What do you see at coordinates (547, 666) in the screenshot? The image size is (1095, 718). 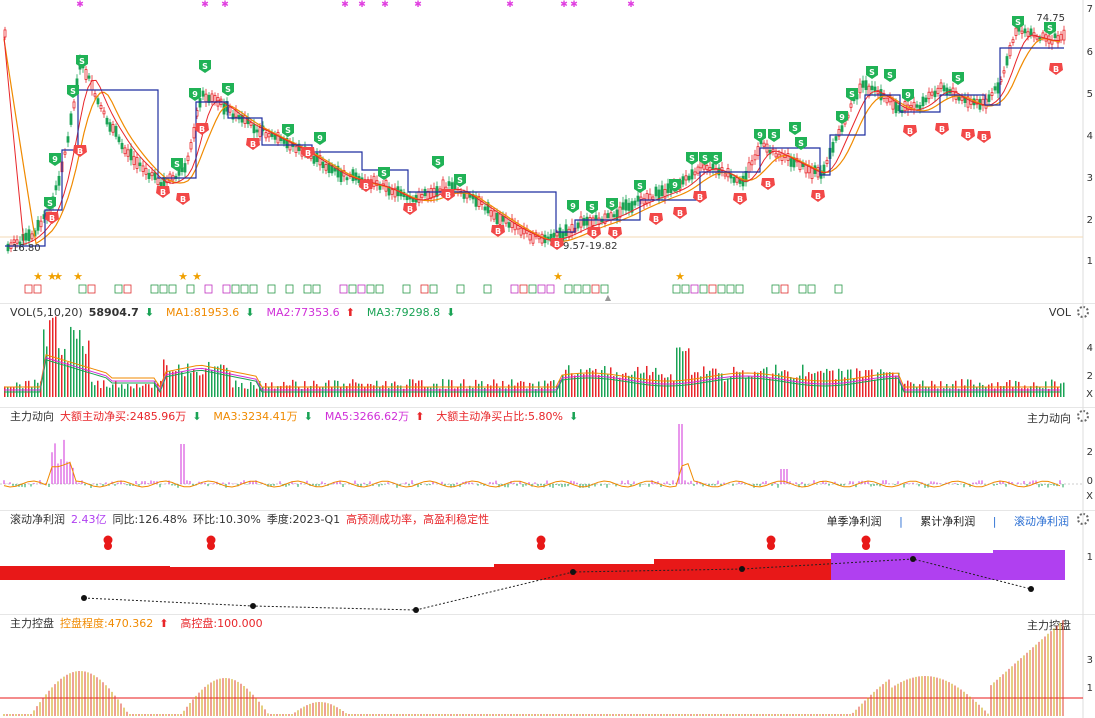 I see `control-pane: 主力控盘 控盘程度:470.362 ⬆ 高控盘:100.000 主力控盘 3 1` at bounding box center [547, 666].